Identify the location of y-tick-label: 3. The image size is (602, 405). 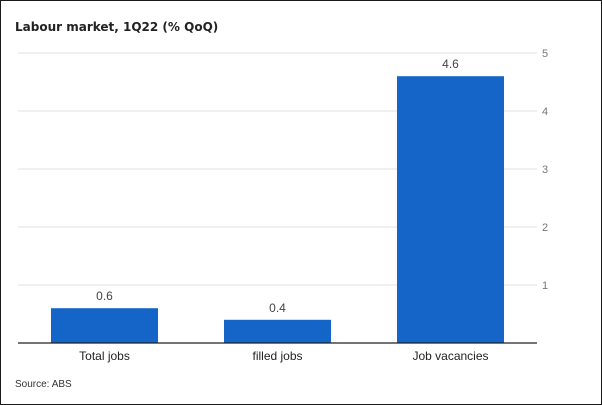
(545, 170).